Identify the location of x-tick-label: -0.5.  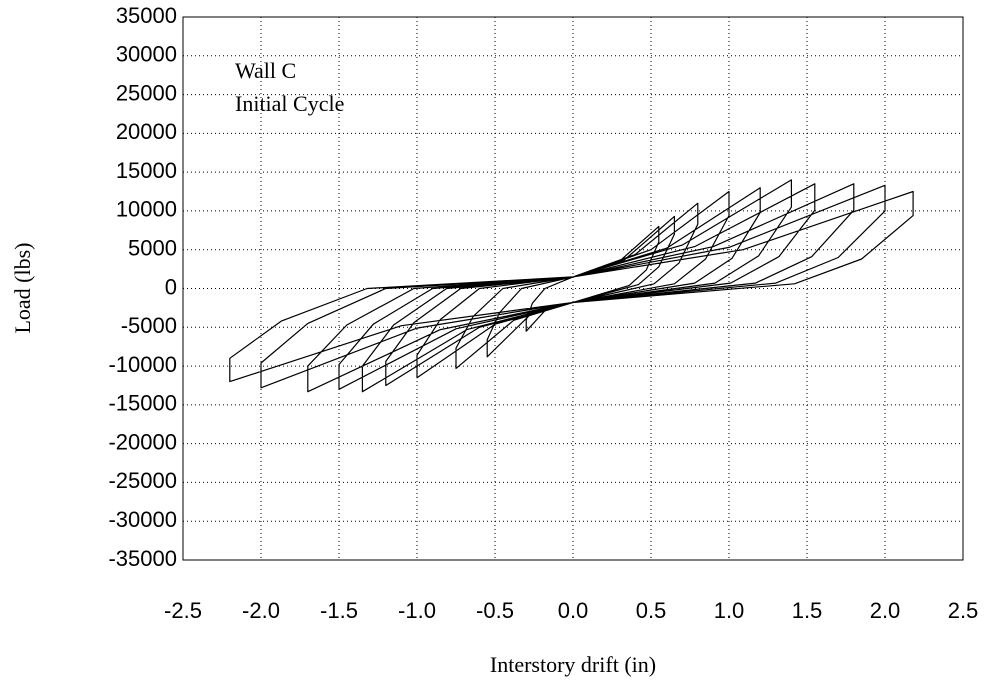
(495, 610).